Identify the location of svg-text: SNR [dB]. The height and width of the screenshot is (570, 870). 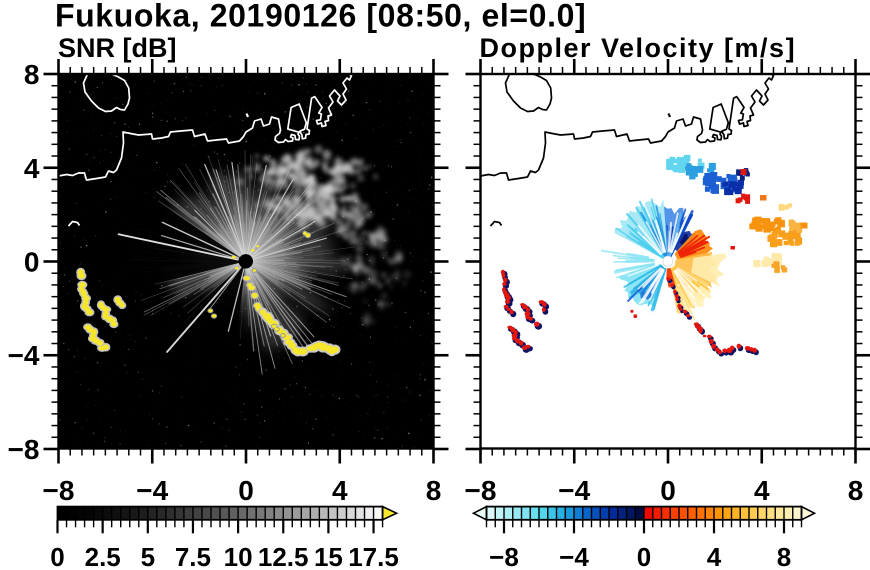
(117, 48).